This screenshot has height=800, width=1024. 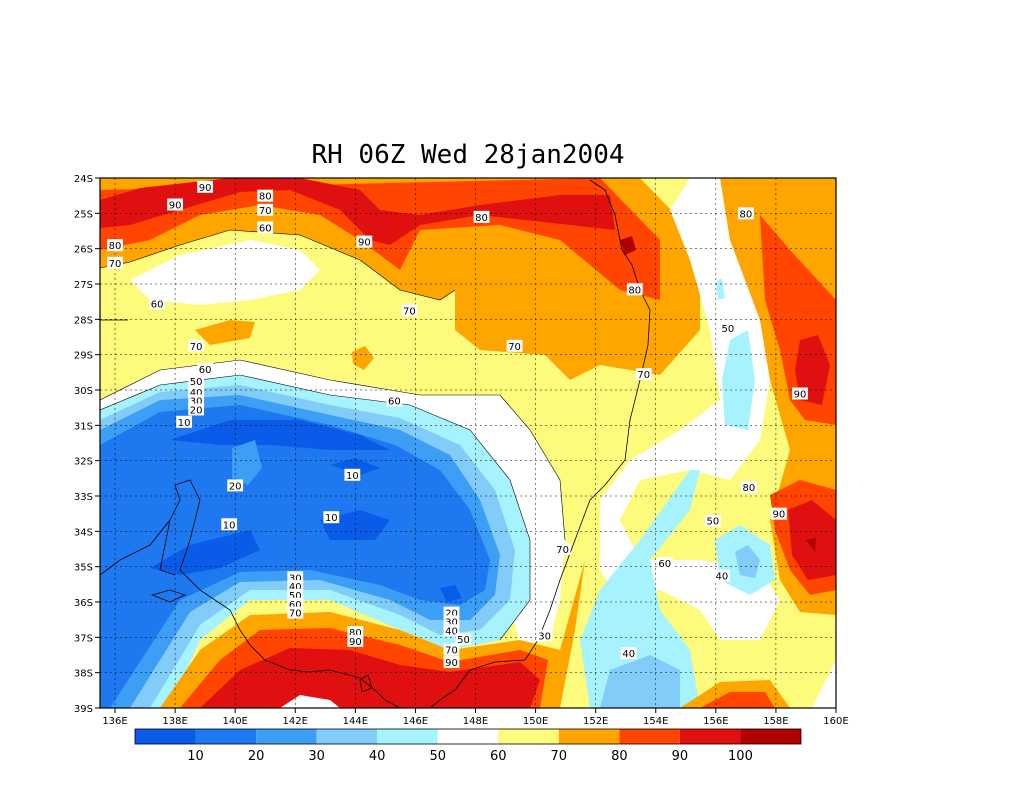 I want to click on x-tick-label: 146E, so click(x=415, y=721).